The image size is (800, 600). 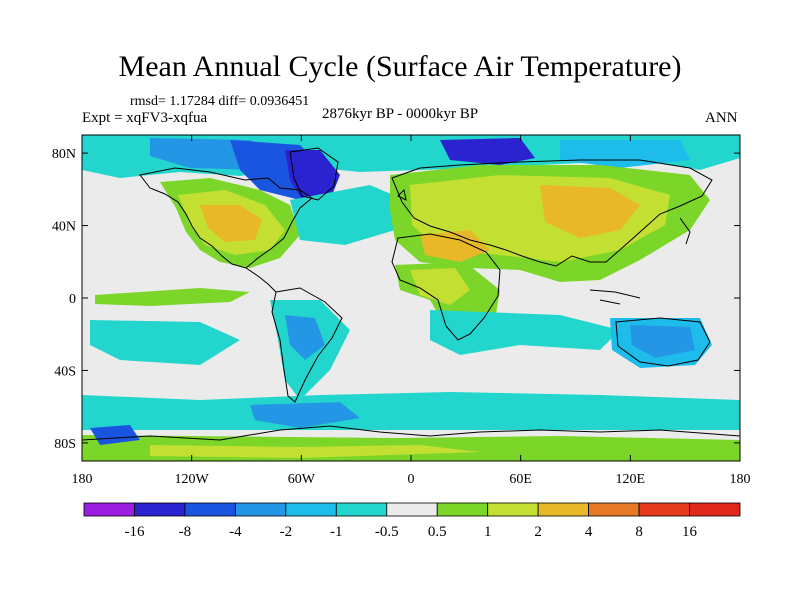 I want to click on coast-antarctica, so click(x=411, y=433).